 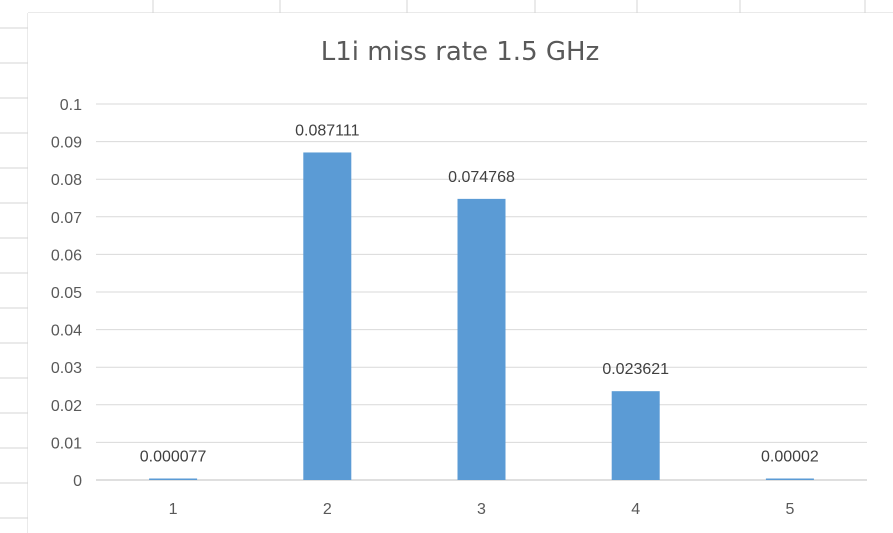 What do you see at coordinates (66, 218) in the screenshot?
I see `y-tick-label: 0.07` at bounding box center [66, 218].